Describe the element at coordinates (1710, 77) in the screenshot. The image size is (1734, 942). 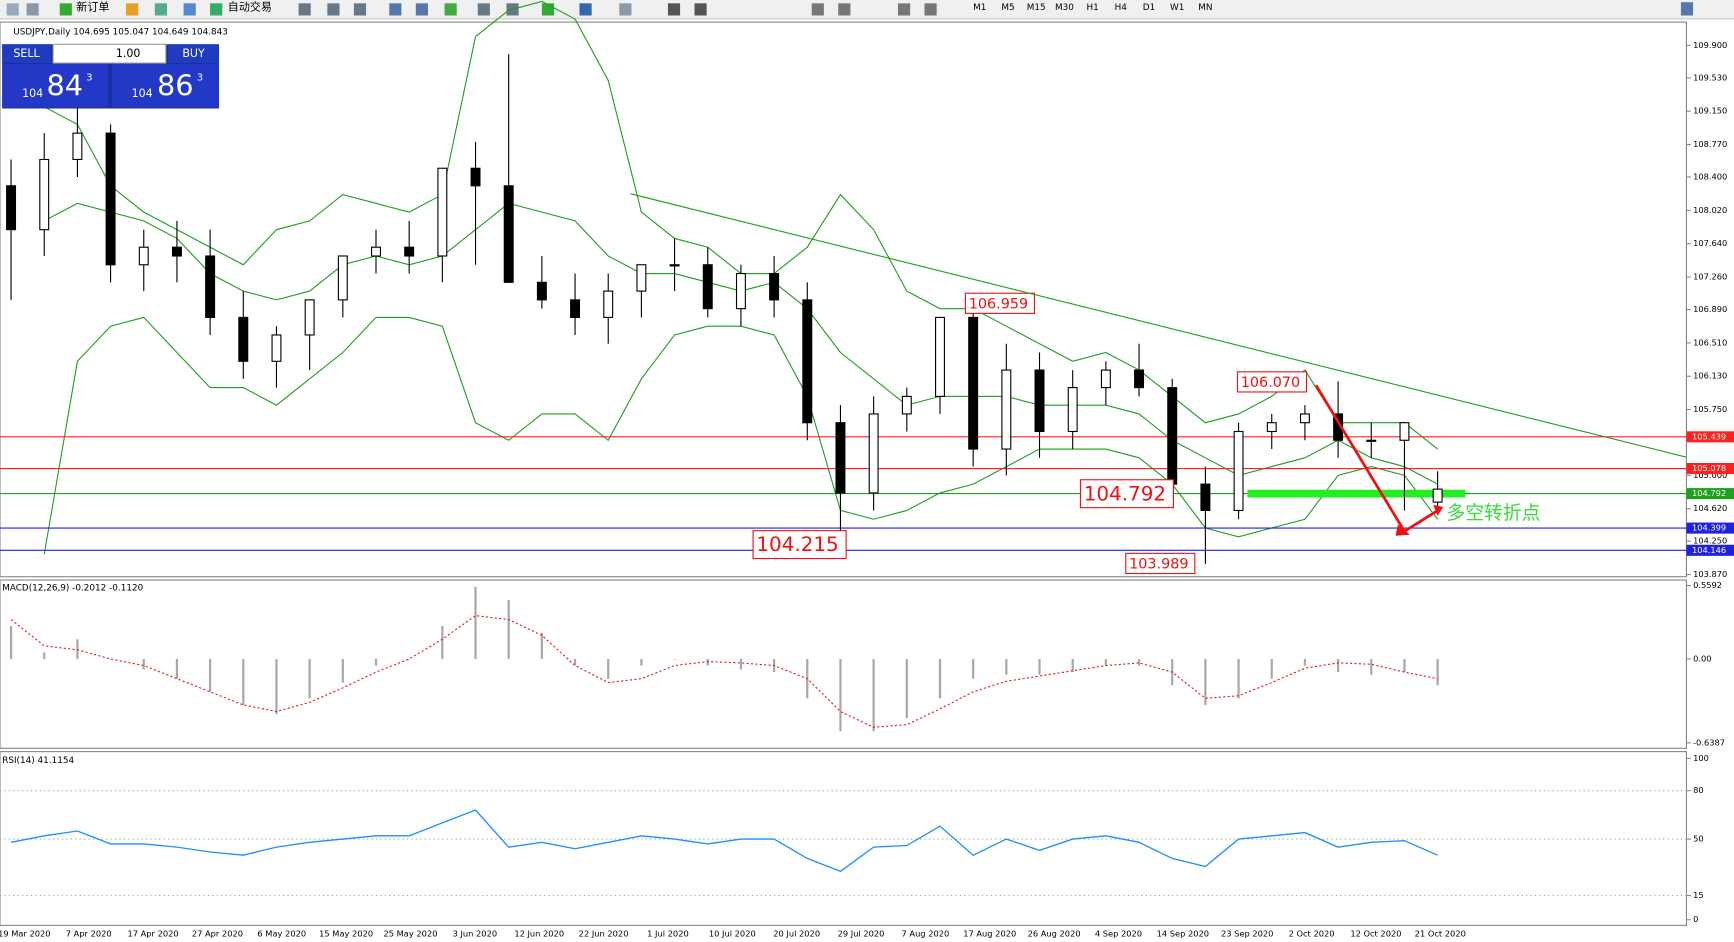
I see `y-tick-label: 109.530` at that location.